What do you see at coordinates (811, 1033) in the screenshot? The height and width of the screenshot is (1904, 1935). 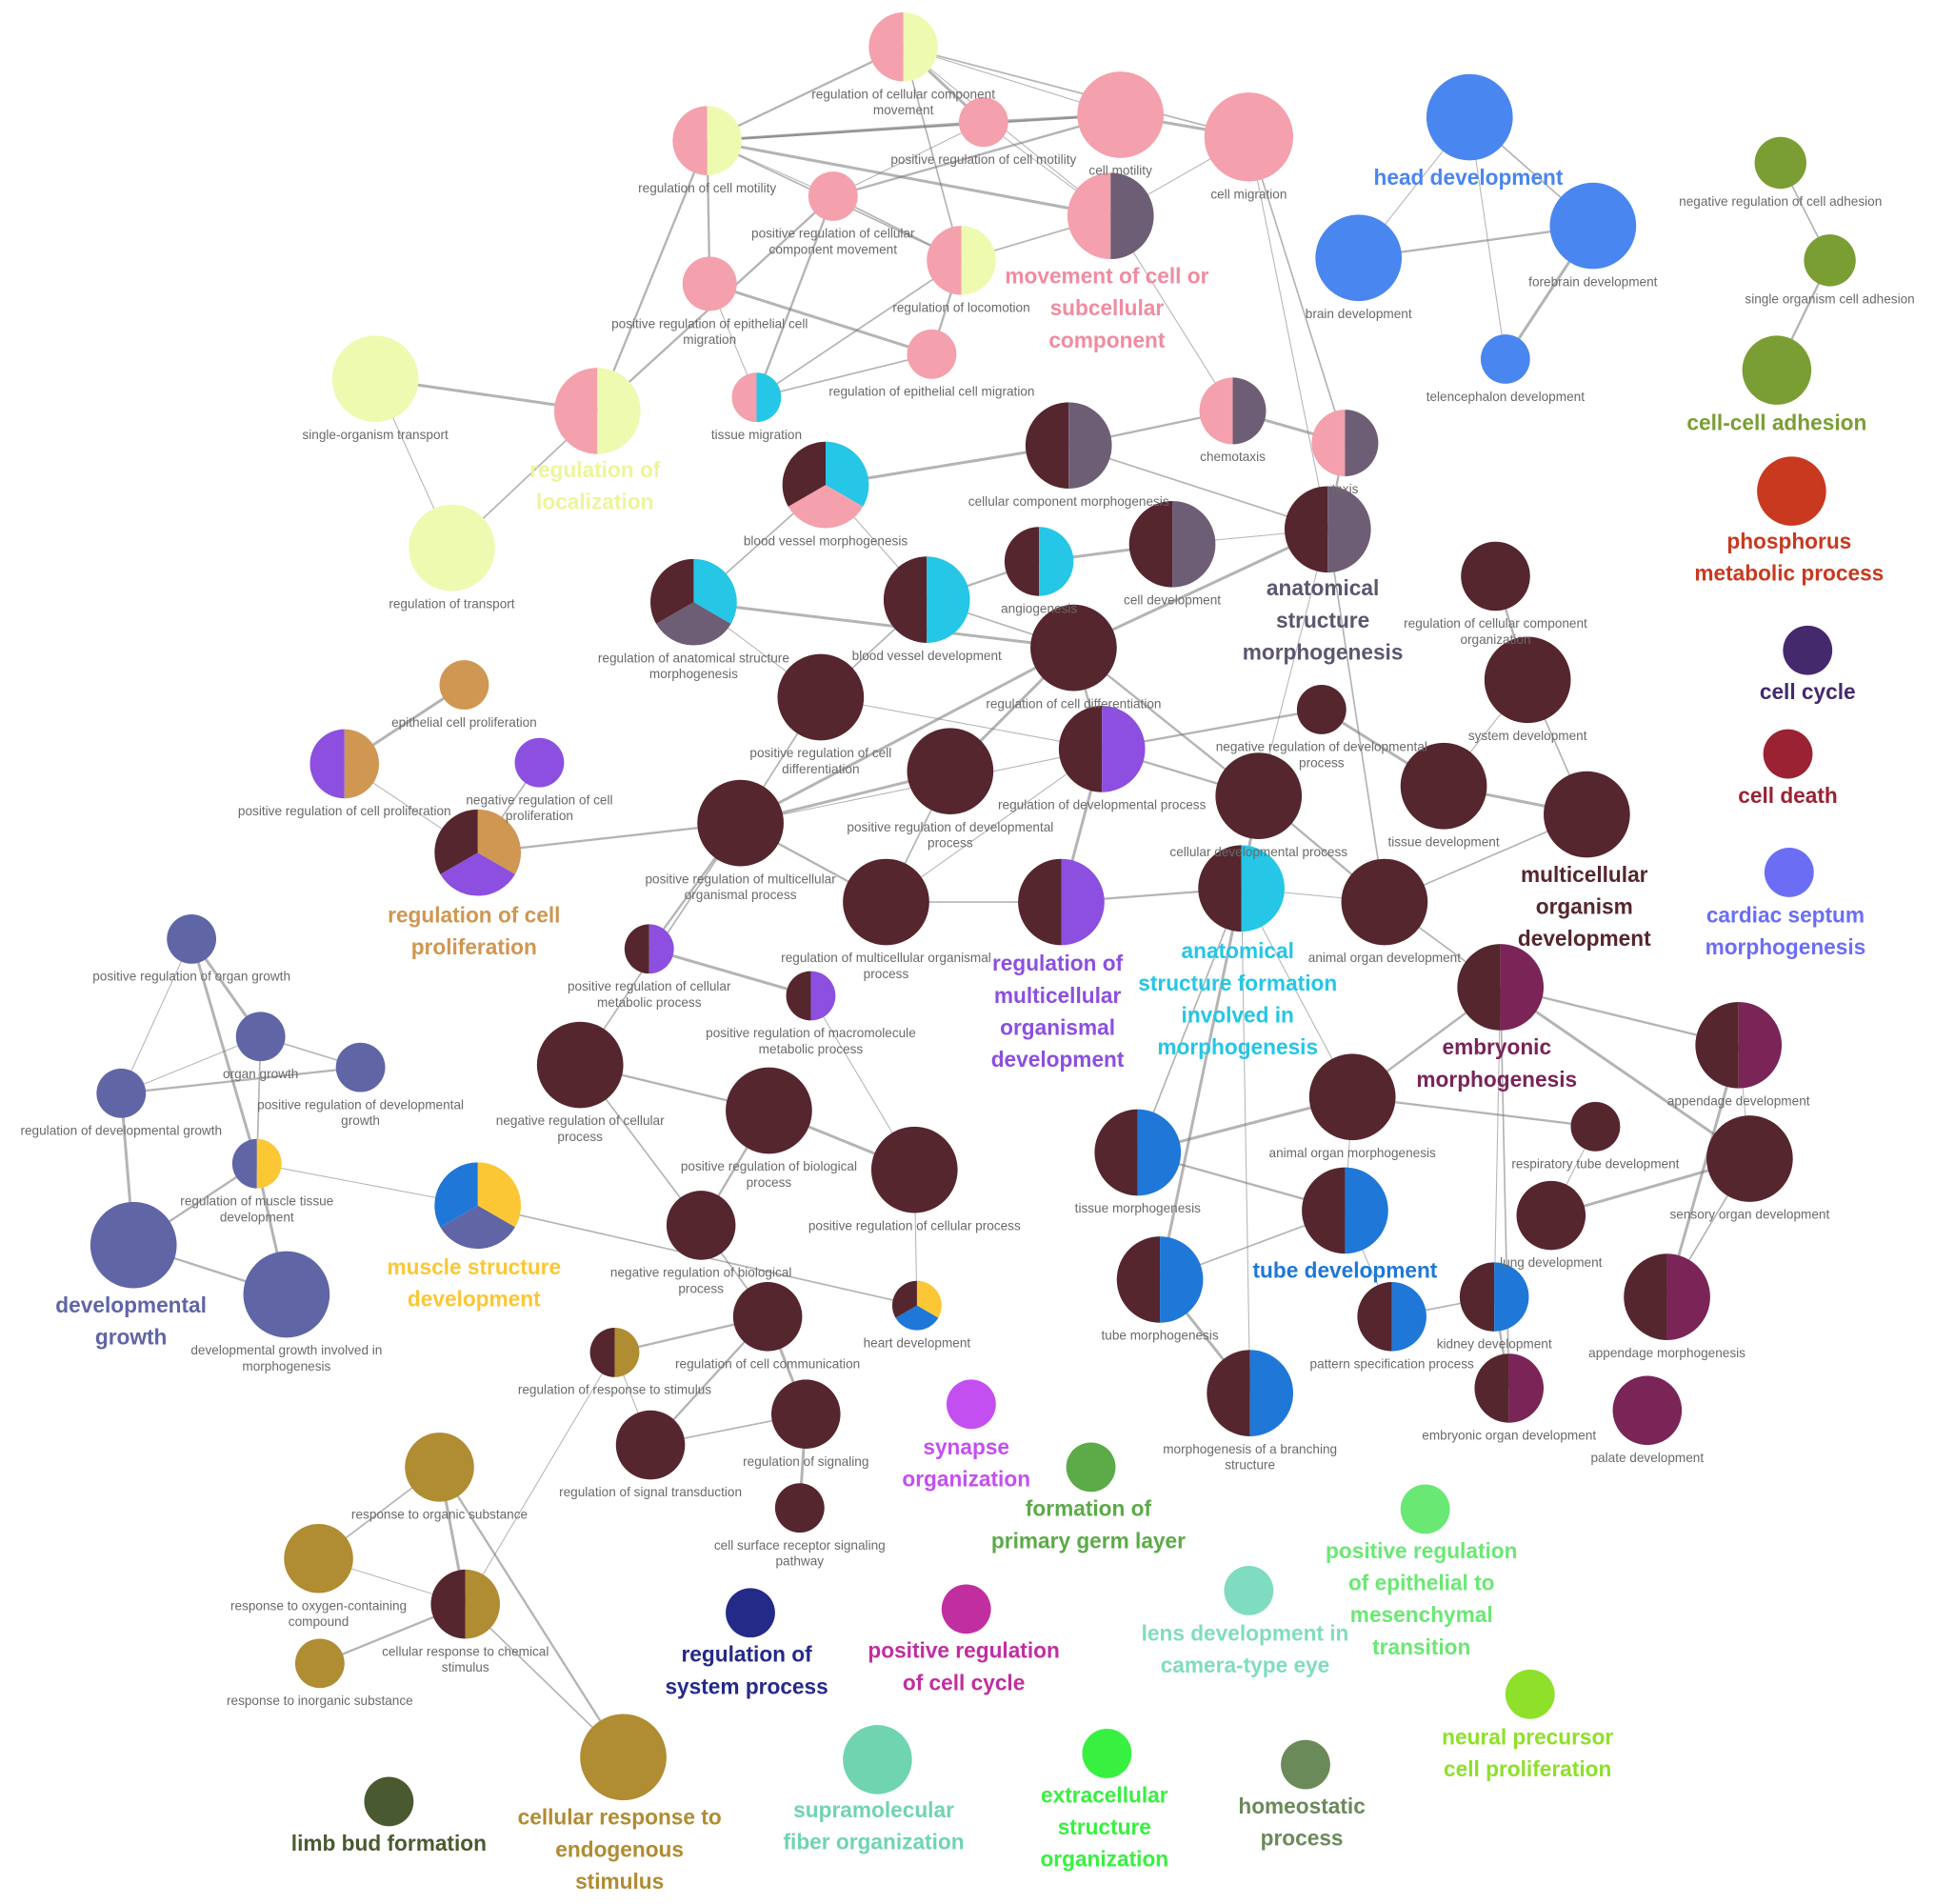 I see `node-label: positive regulation of macromolecule` at bounding box center [811, 1033].